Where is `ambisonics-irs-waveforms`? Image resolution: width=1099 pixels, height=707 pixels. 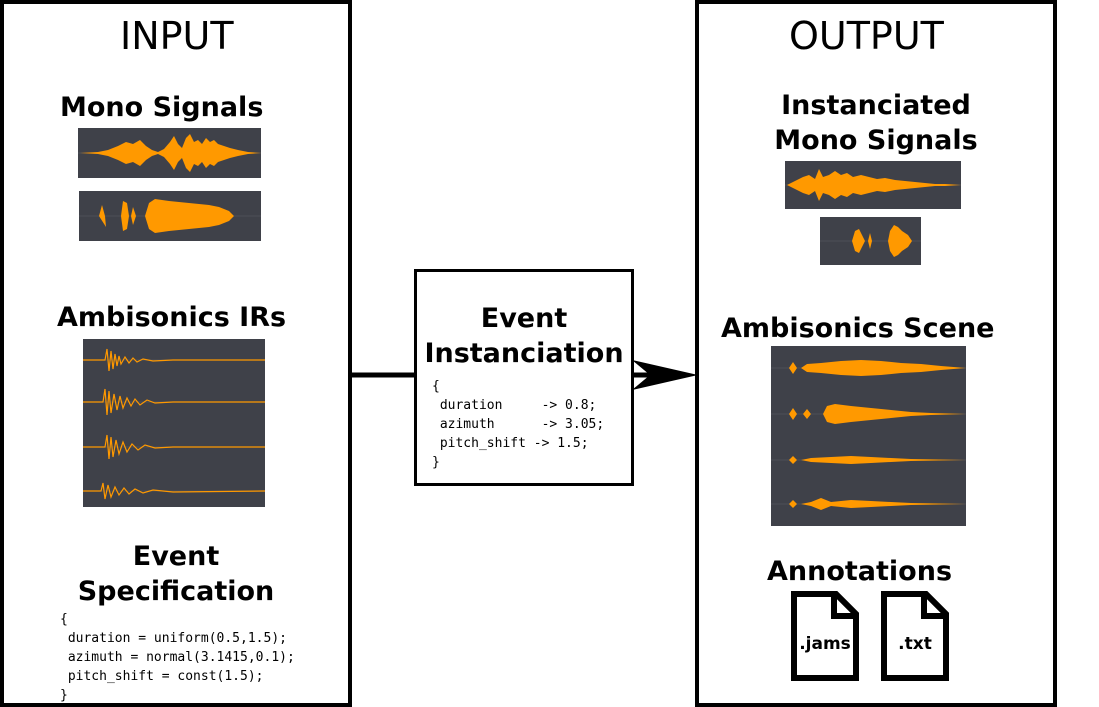 ambisonics-irs-waveforms is located at coordinates (174, 423).